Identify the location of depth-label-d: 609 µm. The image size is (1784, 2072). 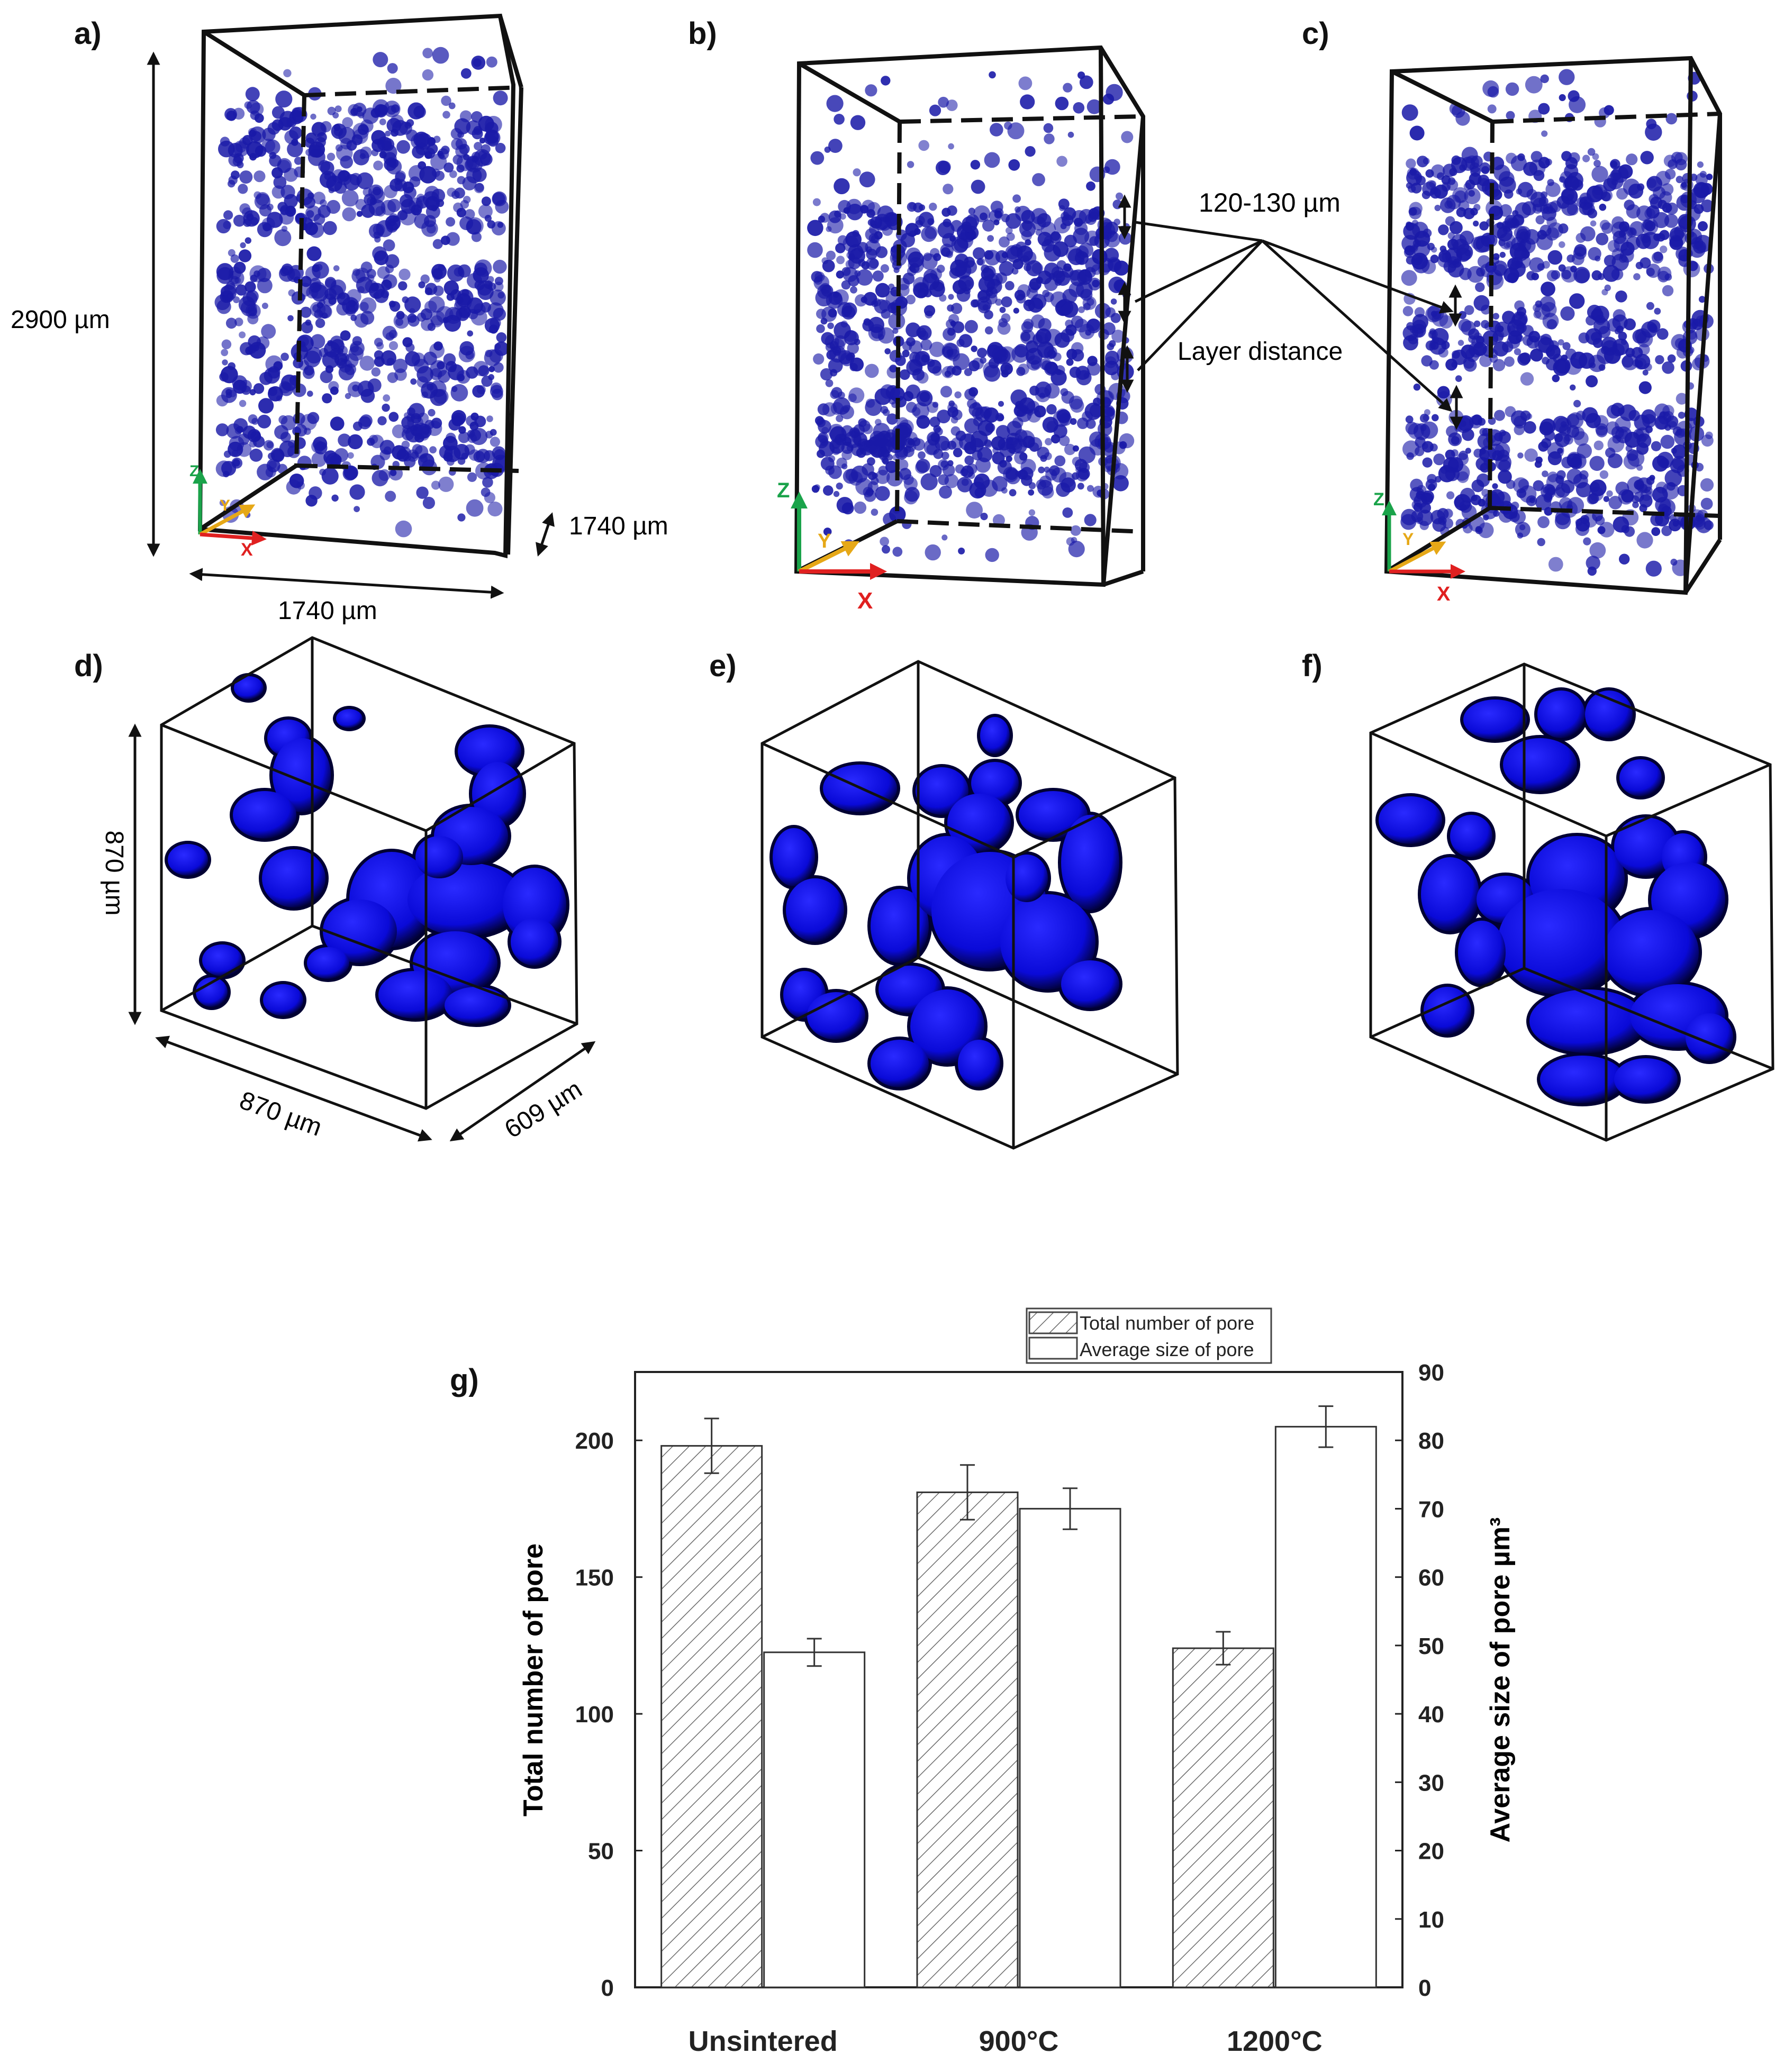
(543, 1109).